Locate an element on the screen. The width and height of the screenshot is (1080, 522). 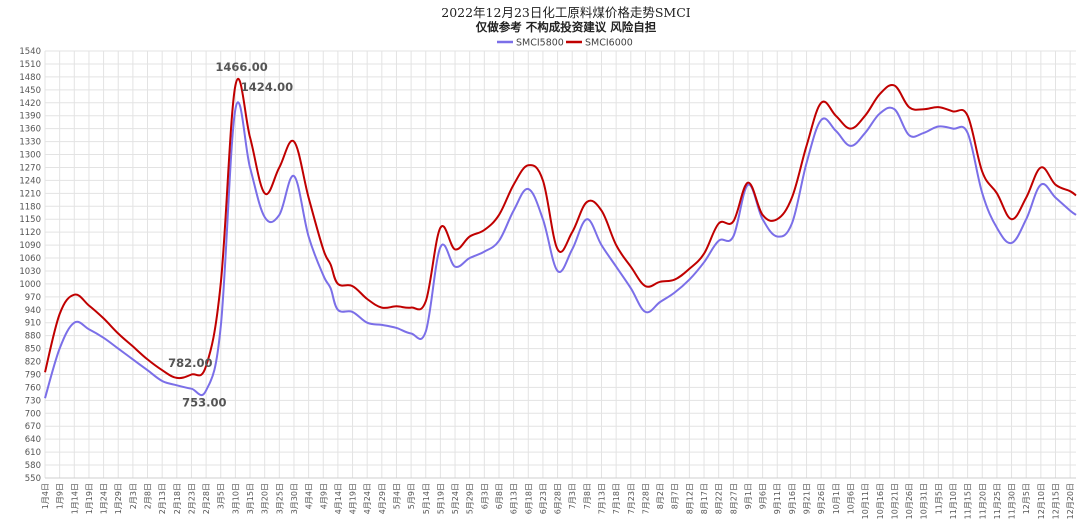
x-tick-label: 5月24日 is located at coordinates (455, 498).